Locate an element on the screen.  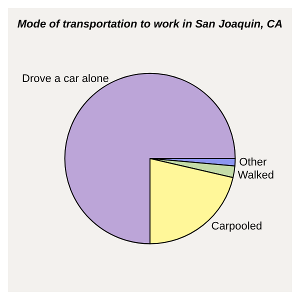
slice-label: Other is located at coordinates (253, 162).